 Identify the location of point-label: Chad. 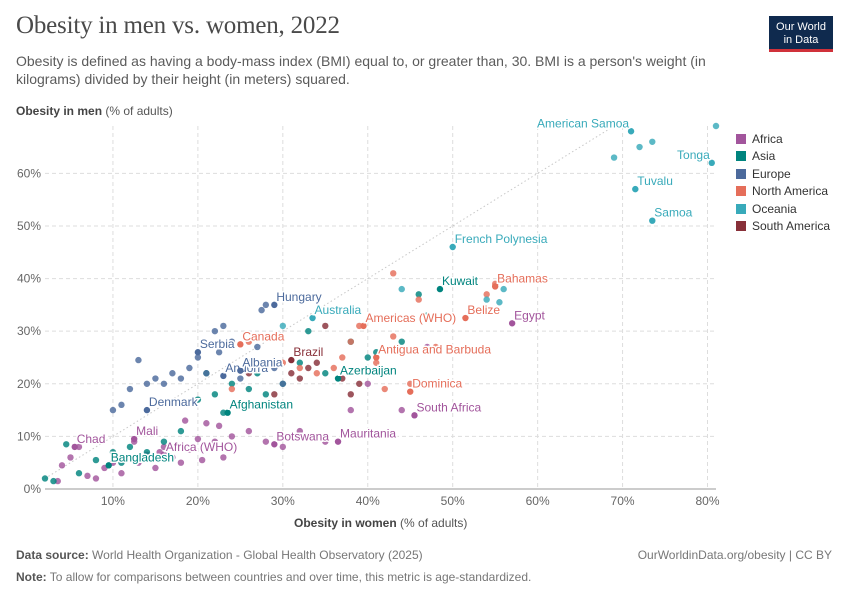
(91, 439).